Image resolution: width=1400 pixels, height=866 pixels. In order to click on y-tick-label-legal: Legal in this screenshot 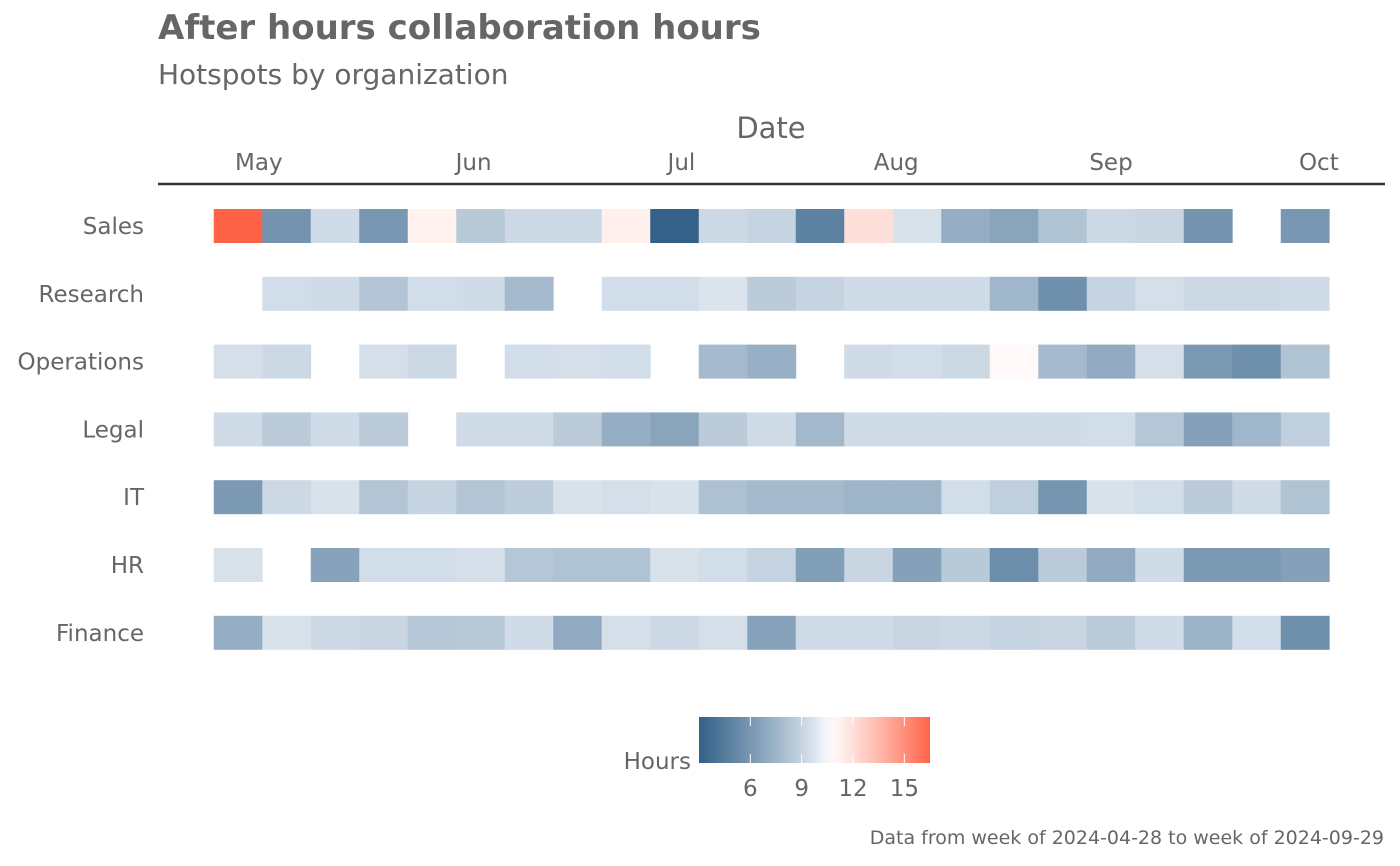, I will do `click(113, 430)`.